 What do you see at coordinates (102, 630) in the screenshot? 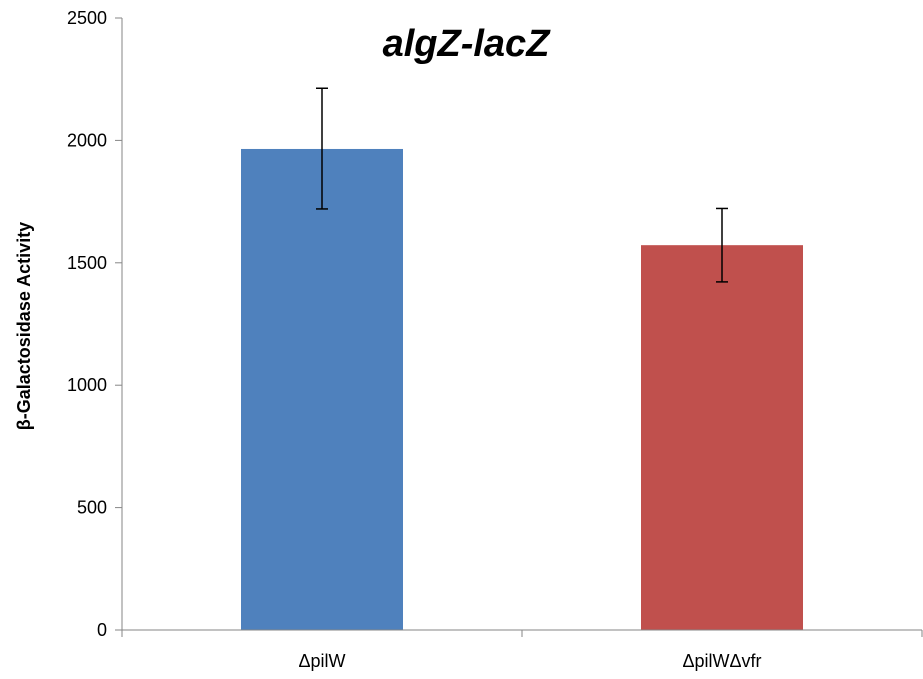
I see `y-tick-label: 0` at bounding box center [102, 630].